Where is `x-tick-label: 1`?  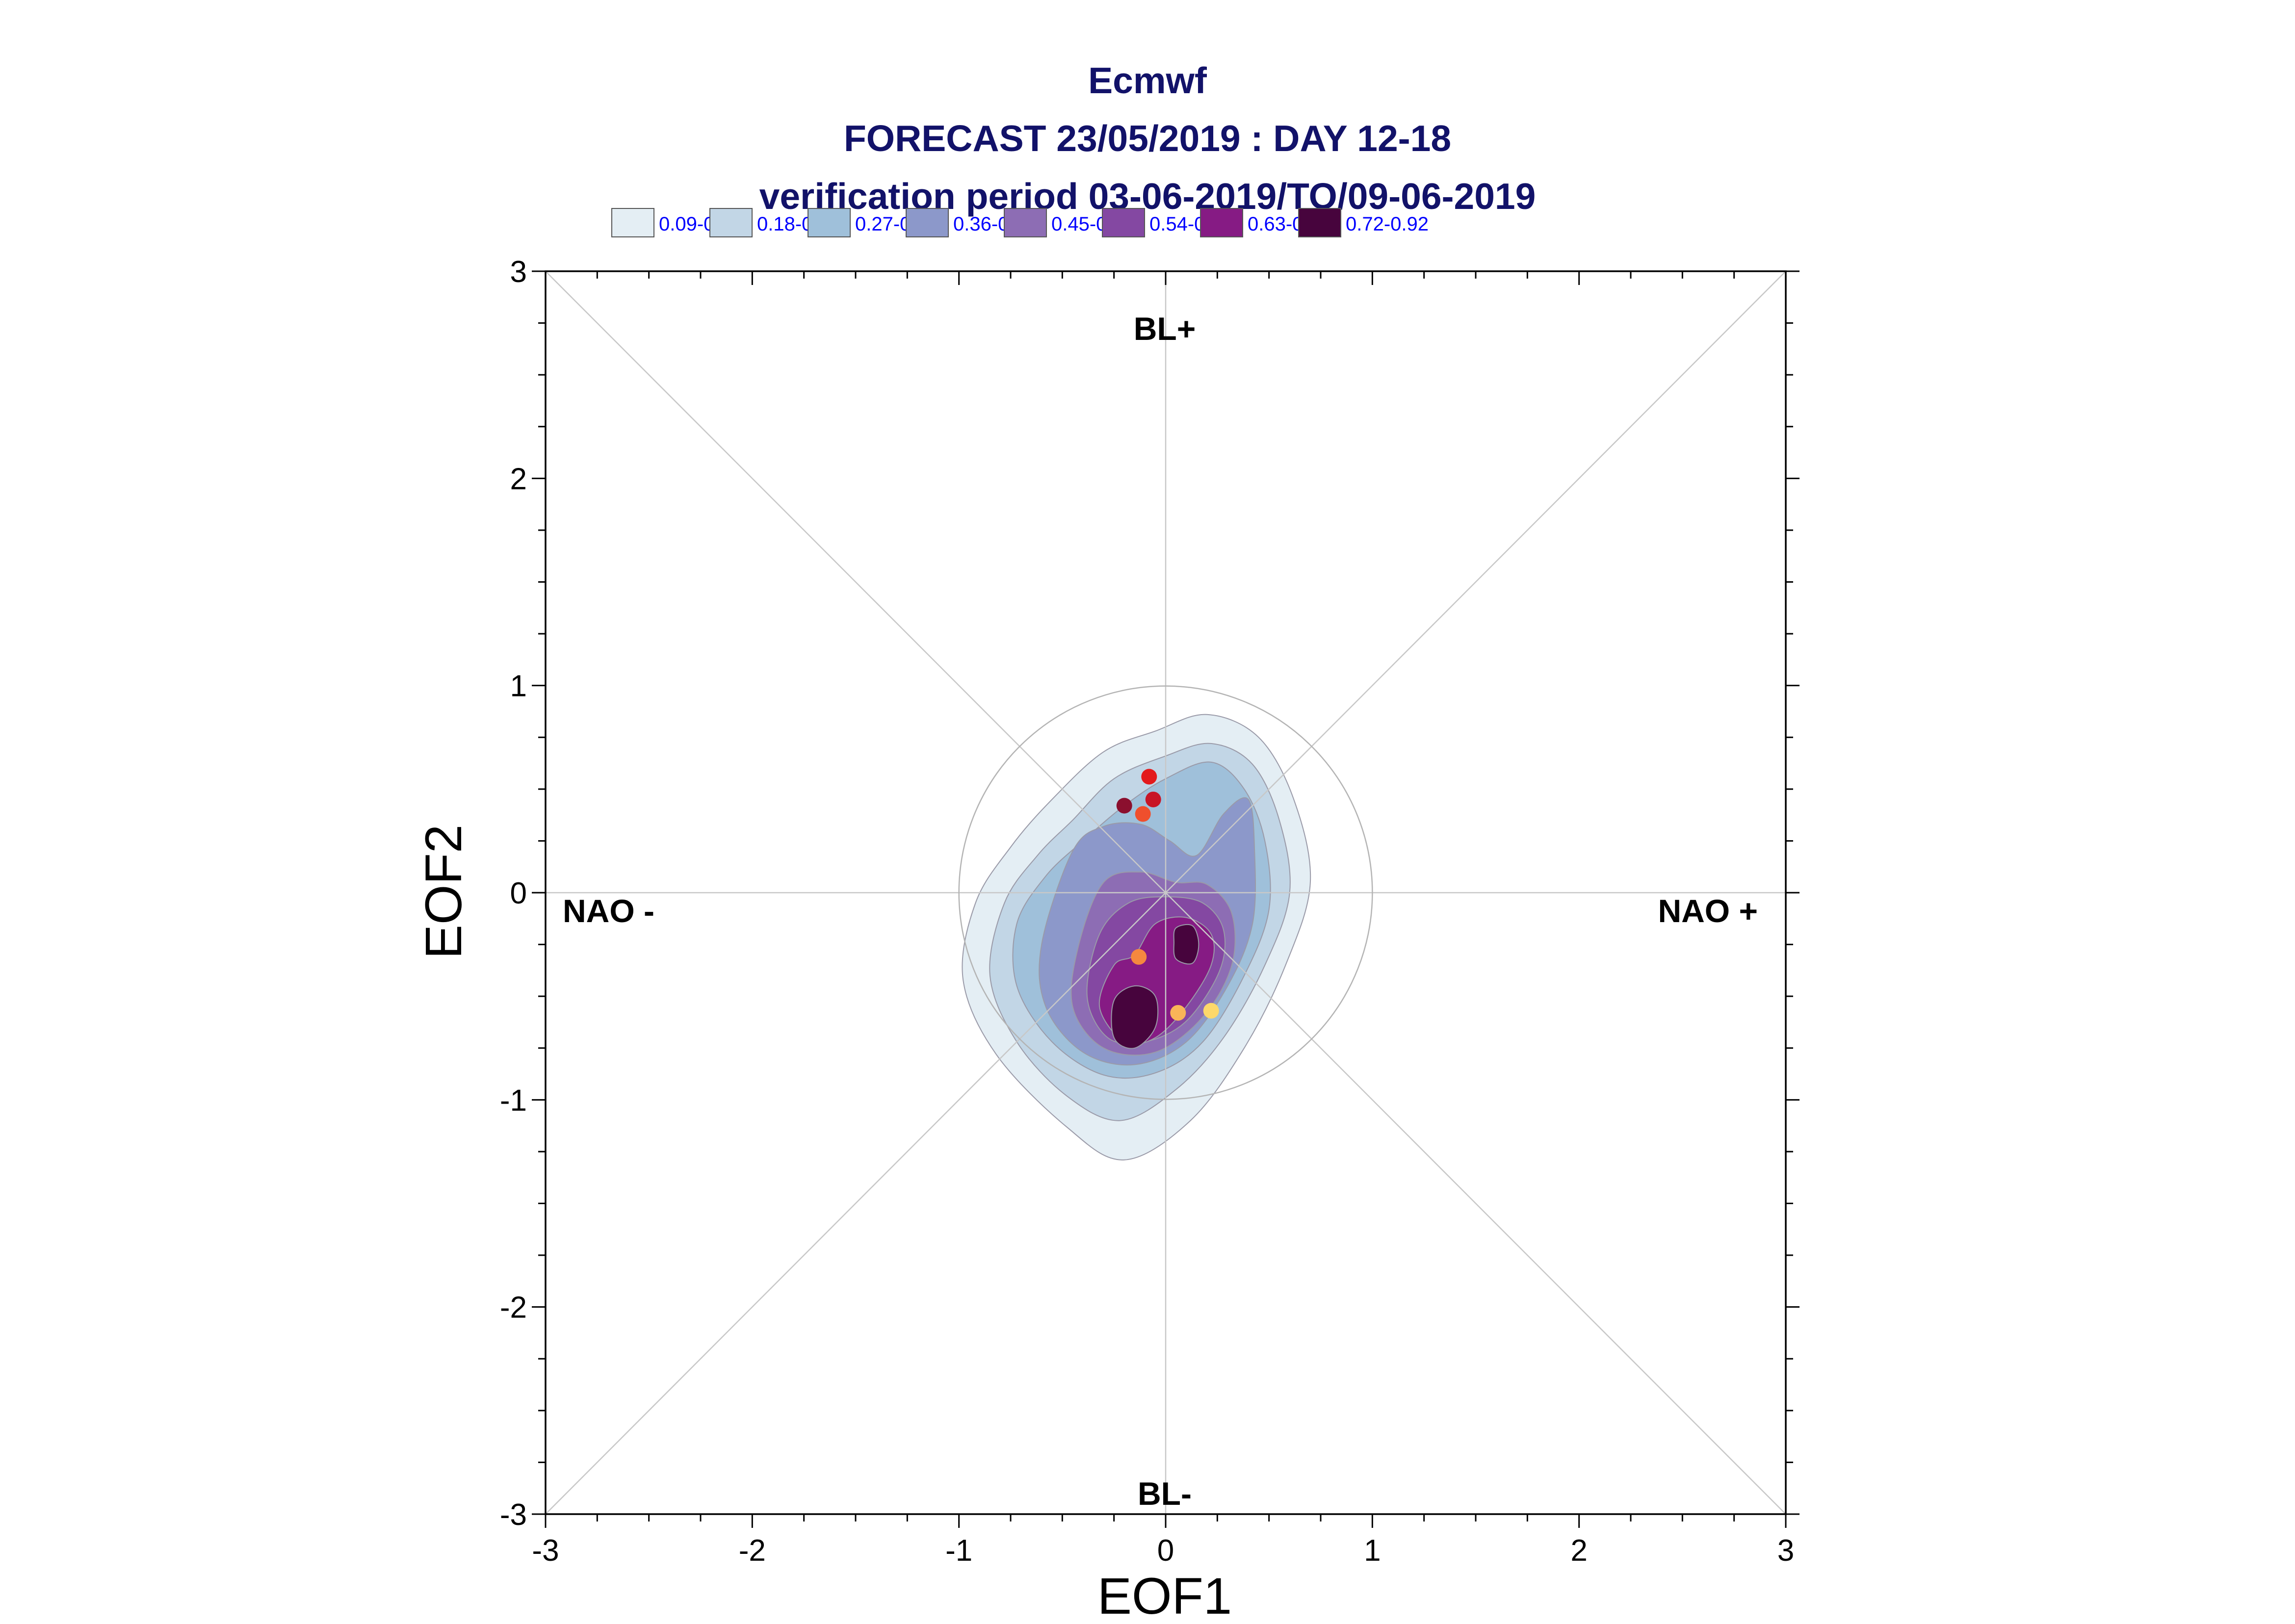
x-tick-label: 1 is located at coordinates (1373, 1551).